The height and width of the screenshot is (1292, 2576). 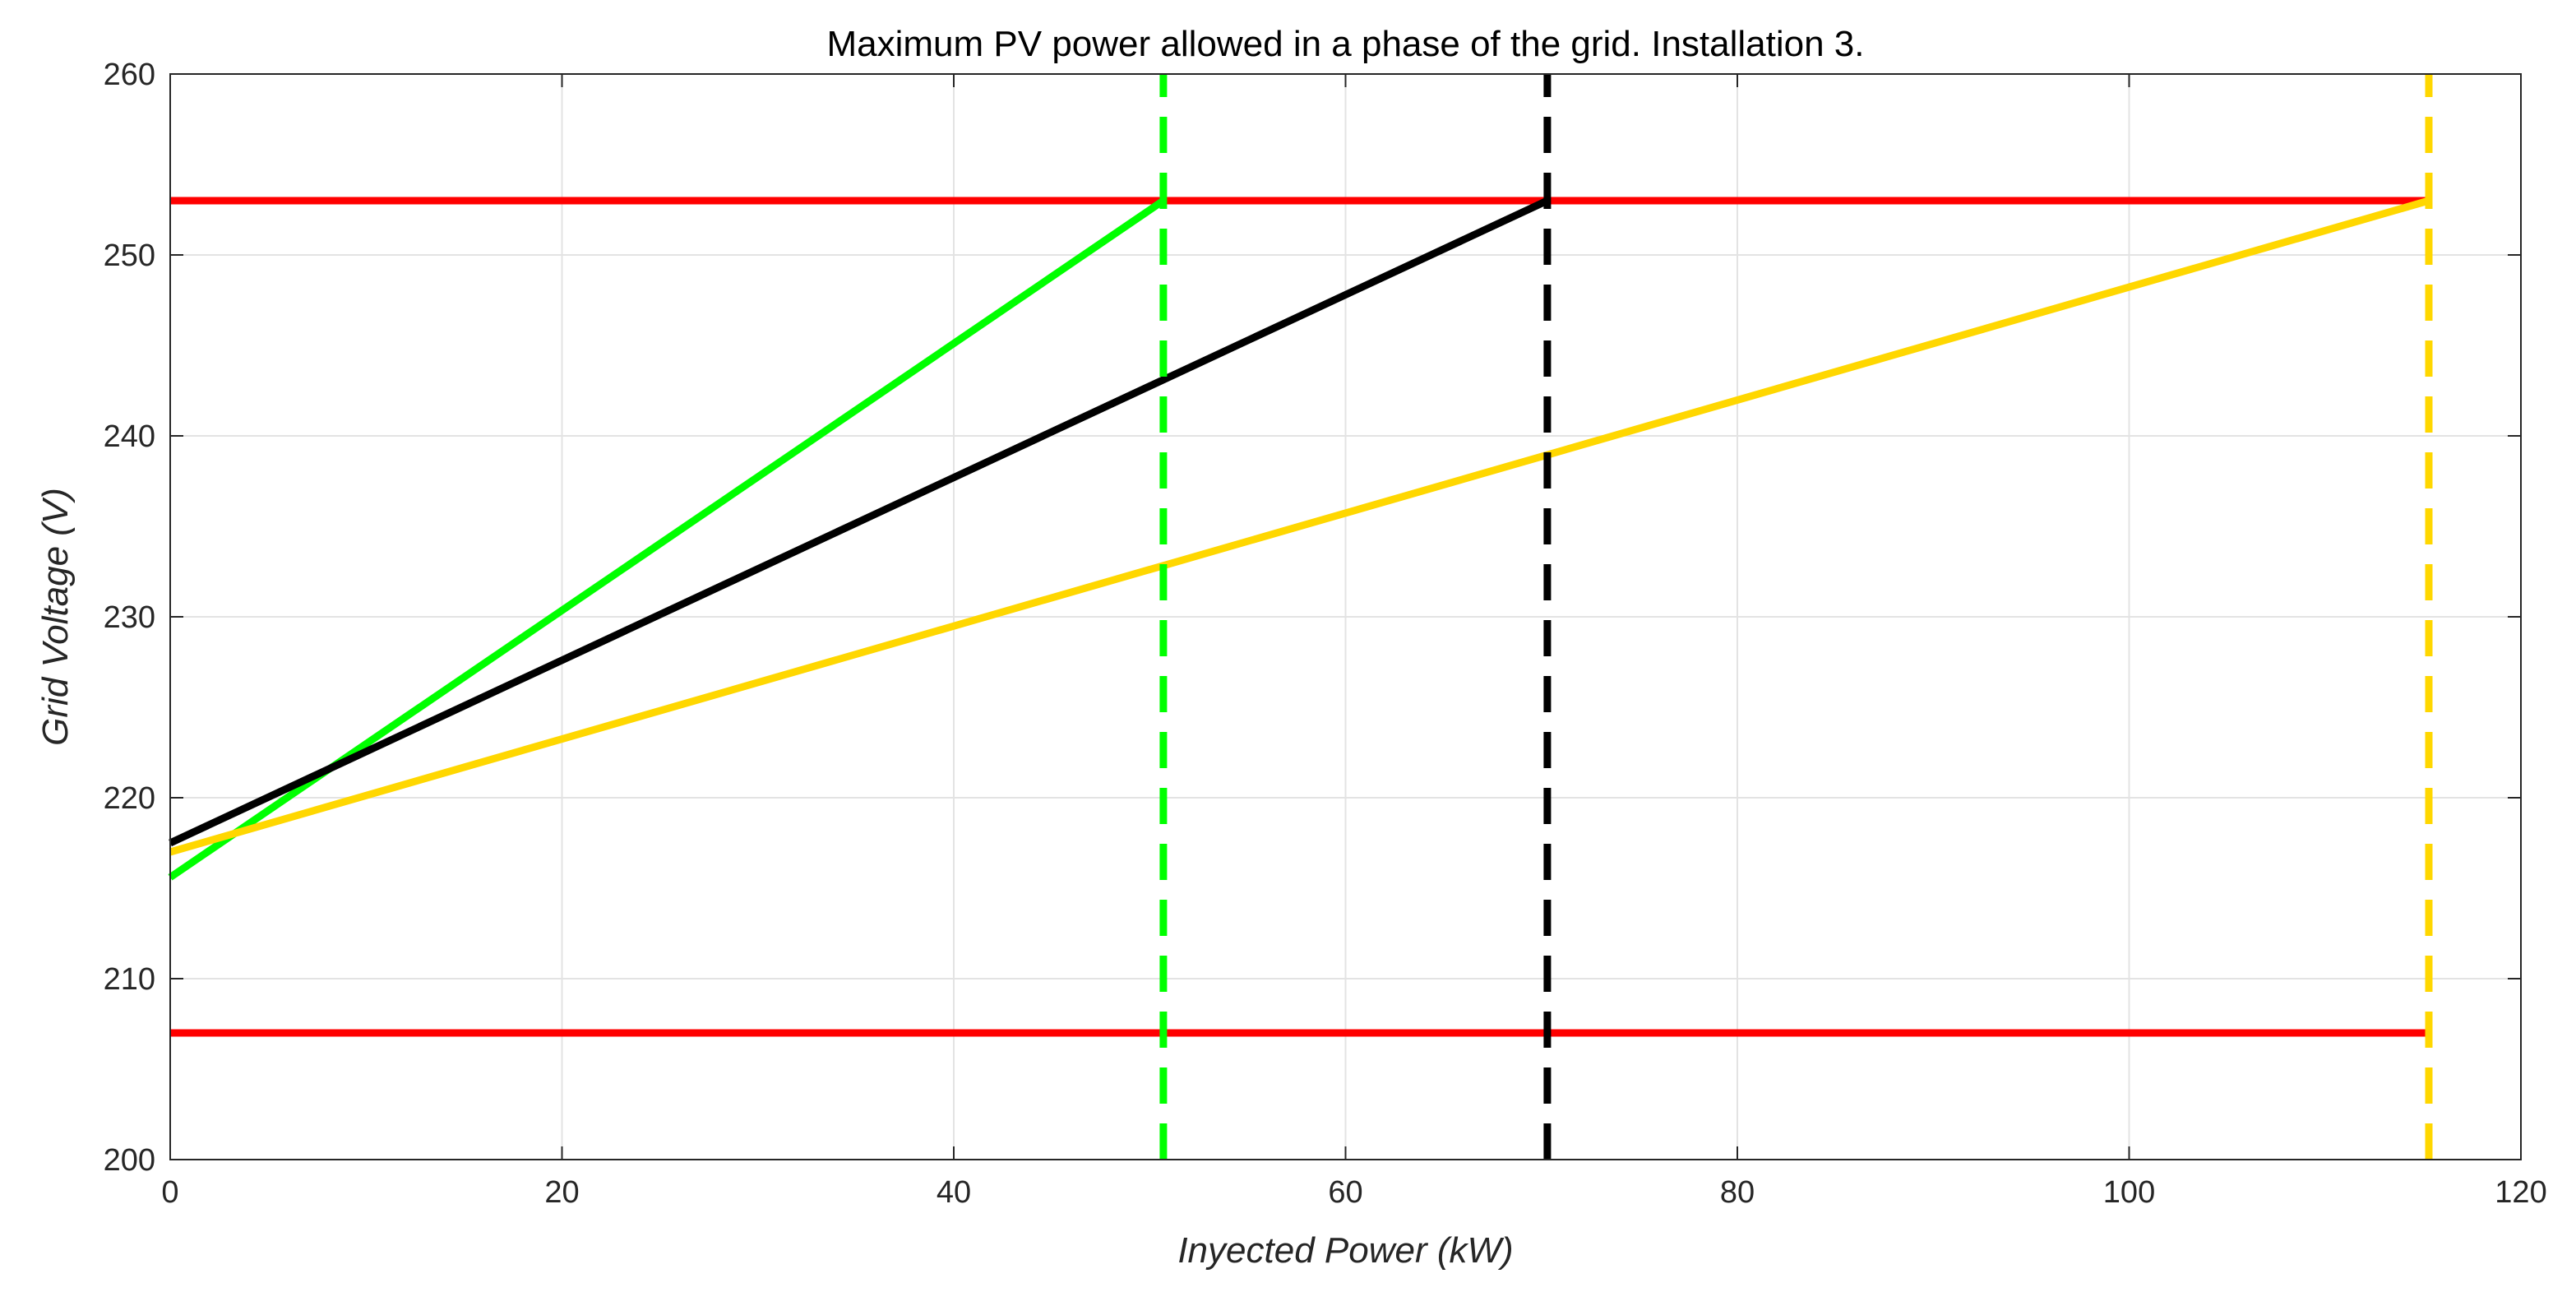 What do you see at coordinates (1345, 1192) in the screenshot?
I see `x-tick-label: 60` at bounding box center [1345, 1192].